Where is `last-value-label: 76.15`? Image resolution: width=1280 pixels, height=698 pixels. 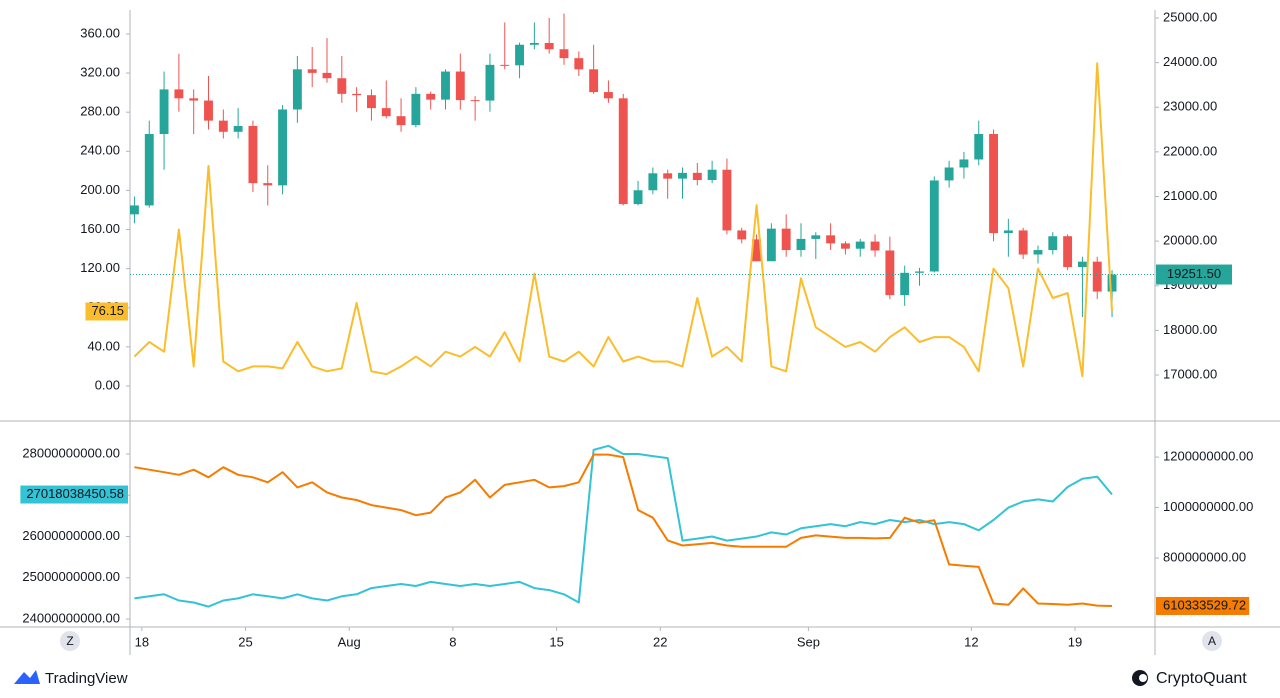 last-value-label: 76.15 is located at coordinates (107, 310).